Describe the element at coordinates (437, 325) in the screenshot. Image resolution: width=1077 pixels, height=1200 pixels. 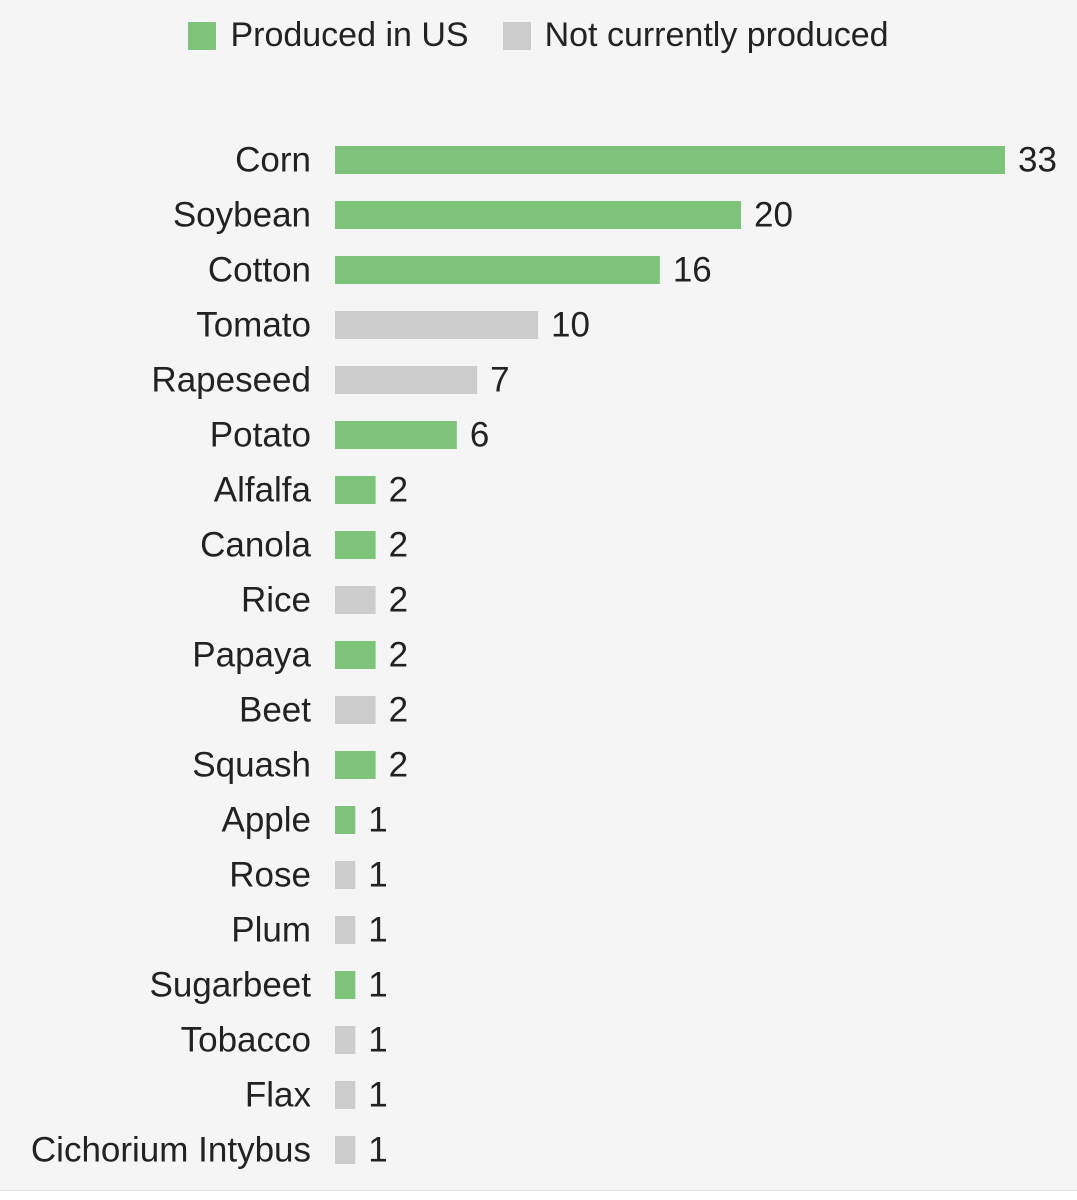
I see `bar-tomato` at that location.